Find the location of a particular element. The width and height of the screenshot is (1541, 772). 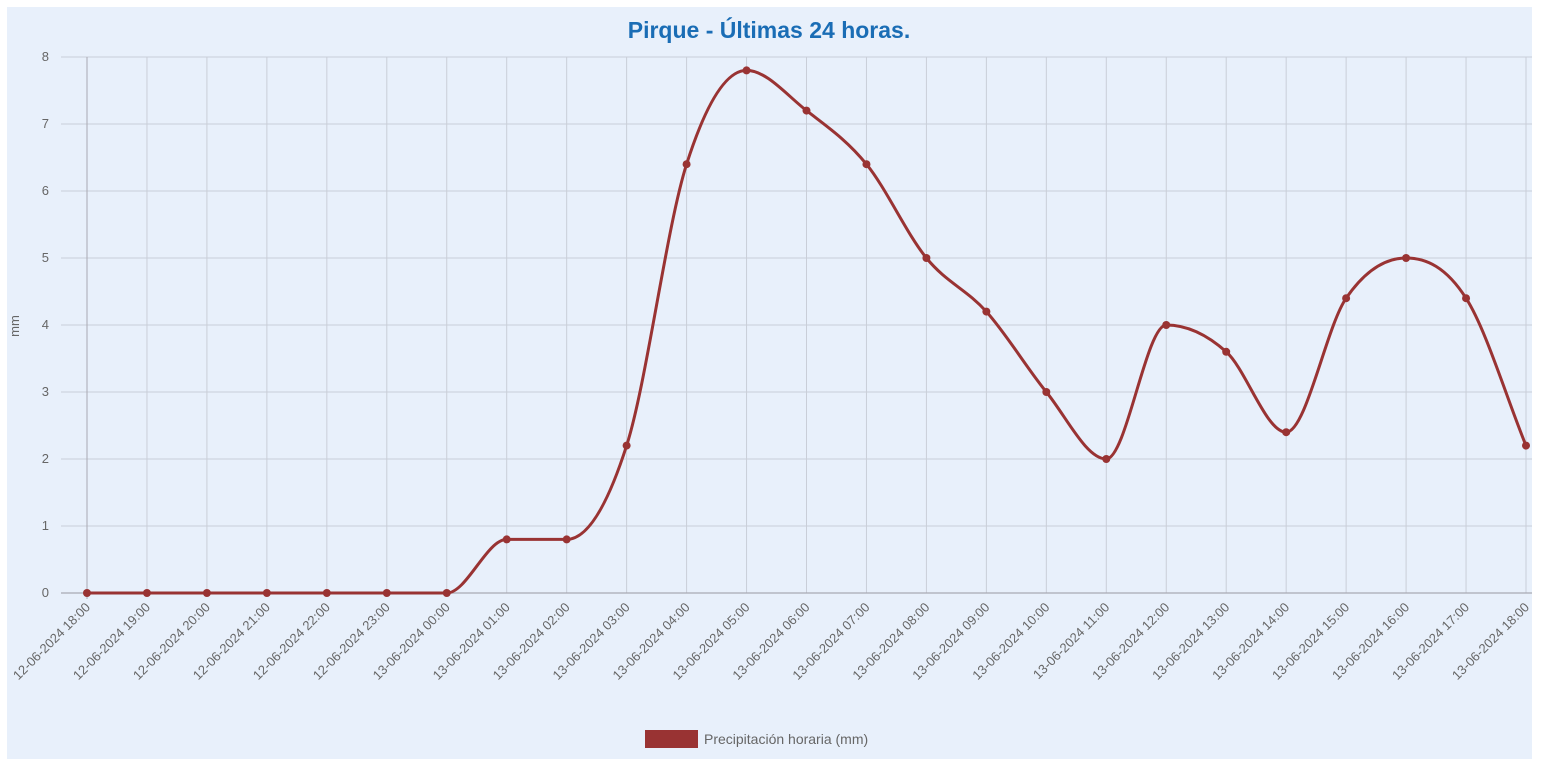

y-tick-label: 6 is located at coordinates (45, 190).